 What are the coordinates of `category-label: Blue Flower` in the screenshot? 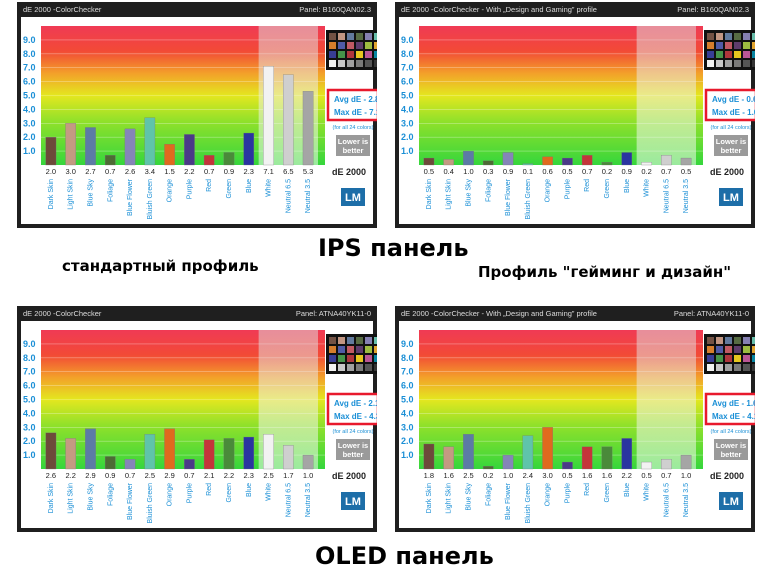 It's located at (130, 197).